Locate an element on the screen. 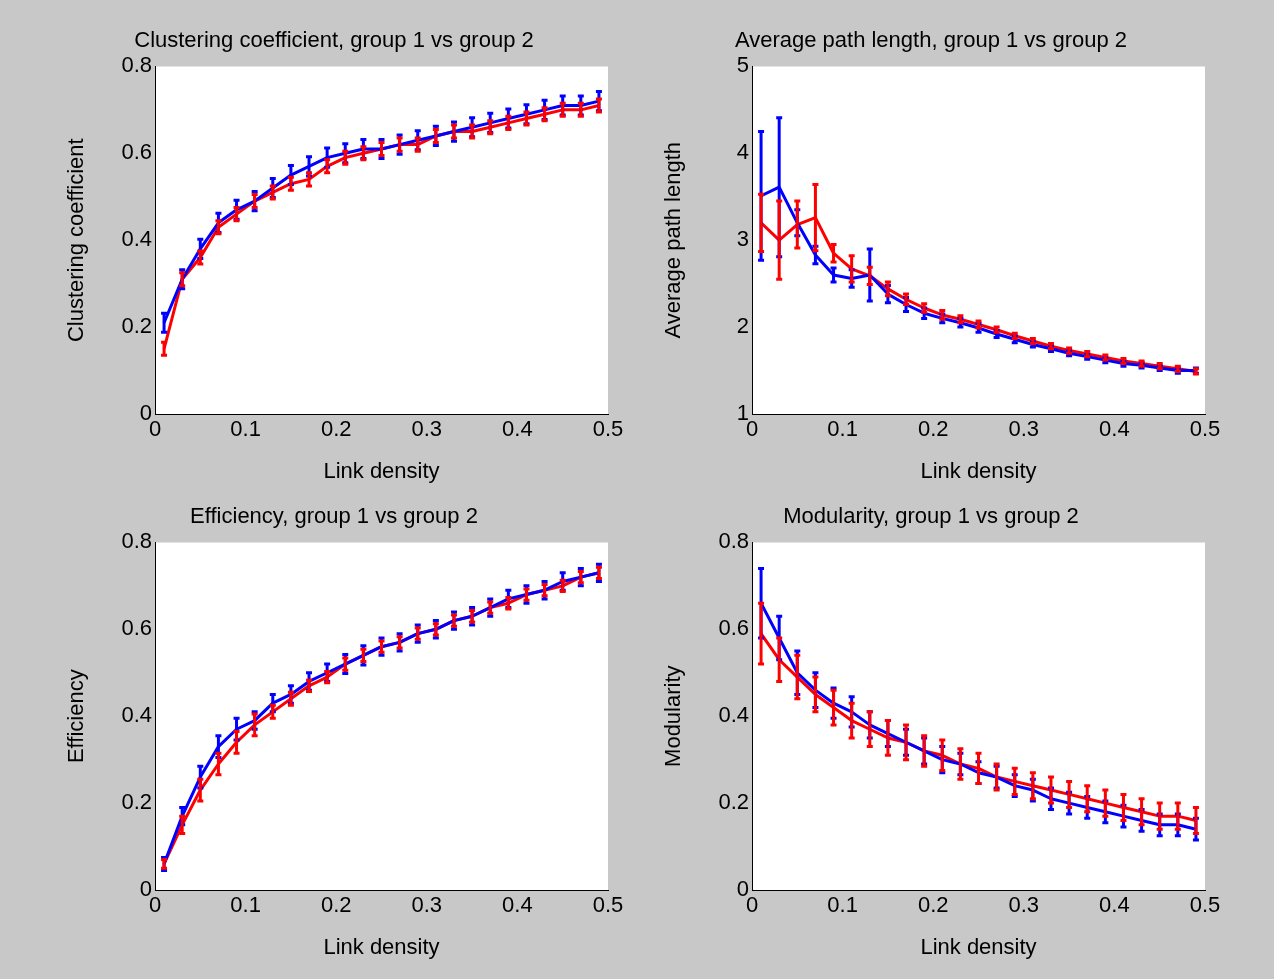 The image size is (1274, 979). y-tick-label: 3 is located at coordinates (742, 239).